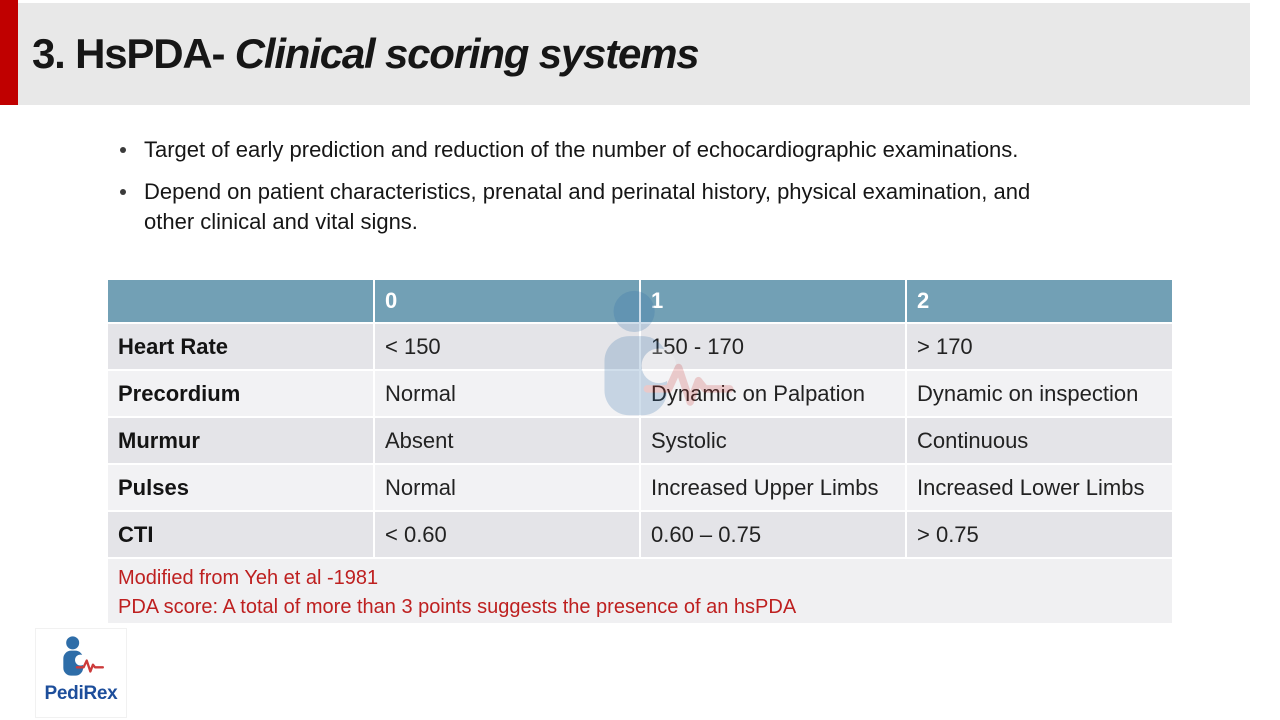 This screenshot has width=1280, height=720. Describe the element at coordinates (772, 488) in the screenshot. I see `score-cell: Increased Upper Limbs` at that location.